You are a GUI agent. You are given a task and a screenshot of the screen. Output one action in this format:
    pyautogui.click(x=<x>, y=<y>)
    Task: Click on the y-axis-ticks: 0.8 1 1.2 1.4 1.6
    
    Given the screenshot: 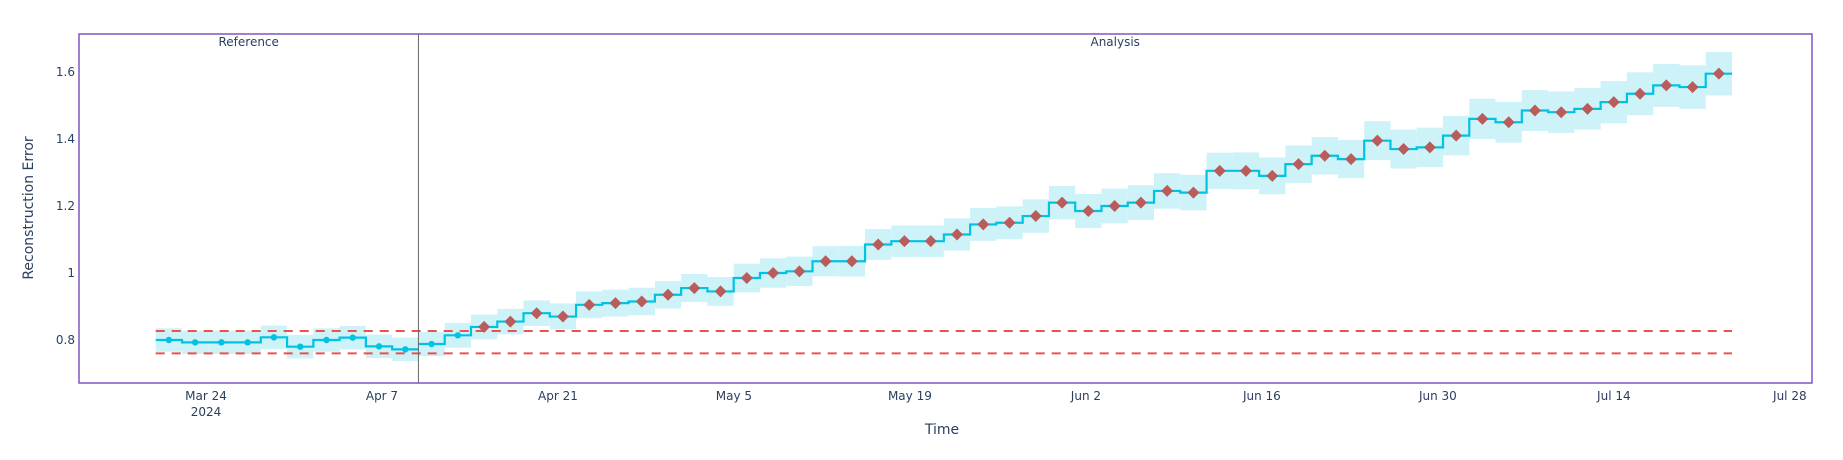 What is the action you would take?
    pyautogui.click(x=65, y=206)
    